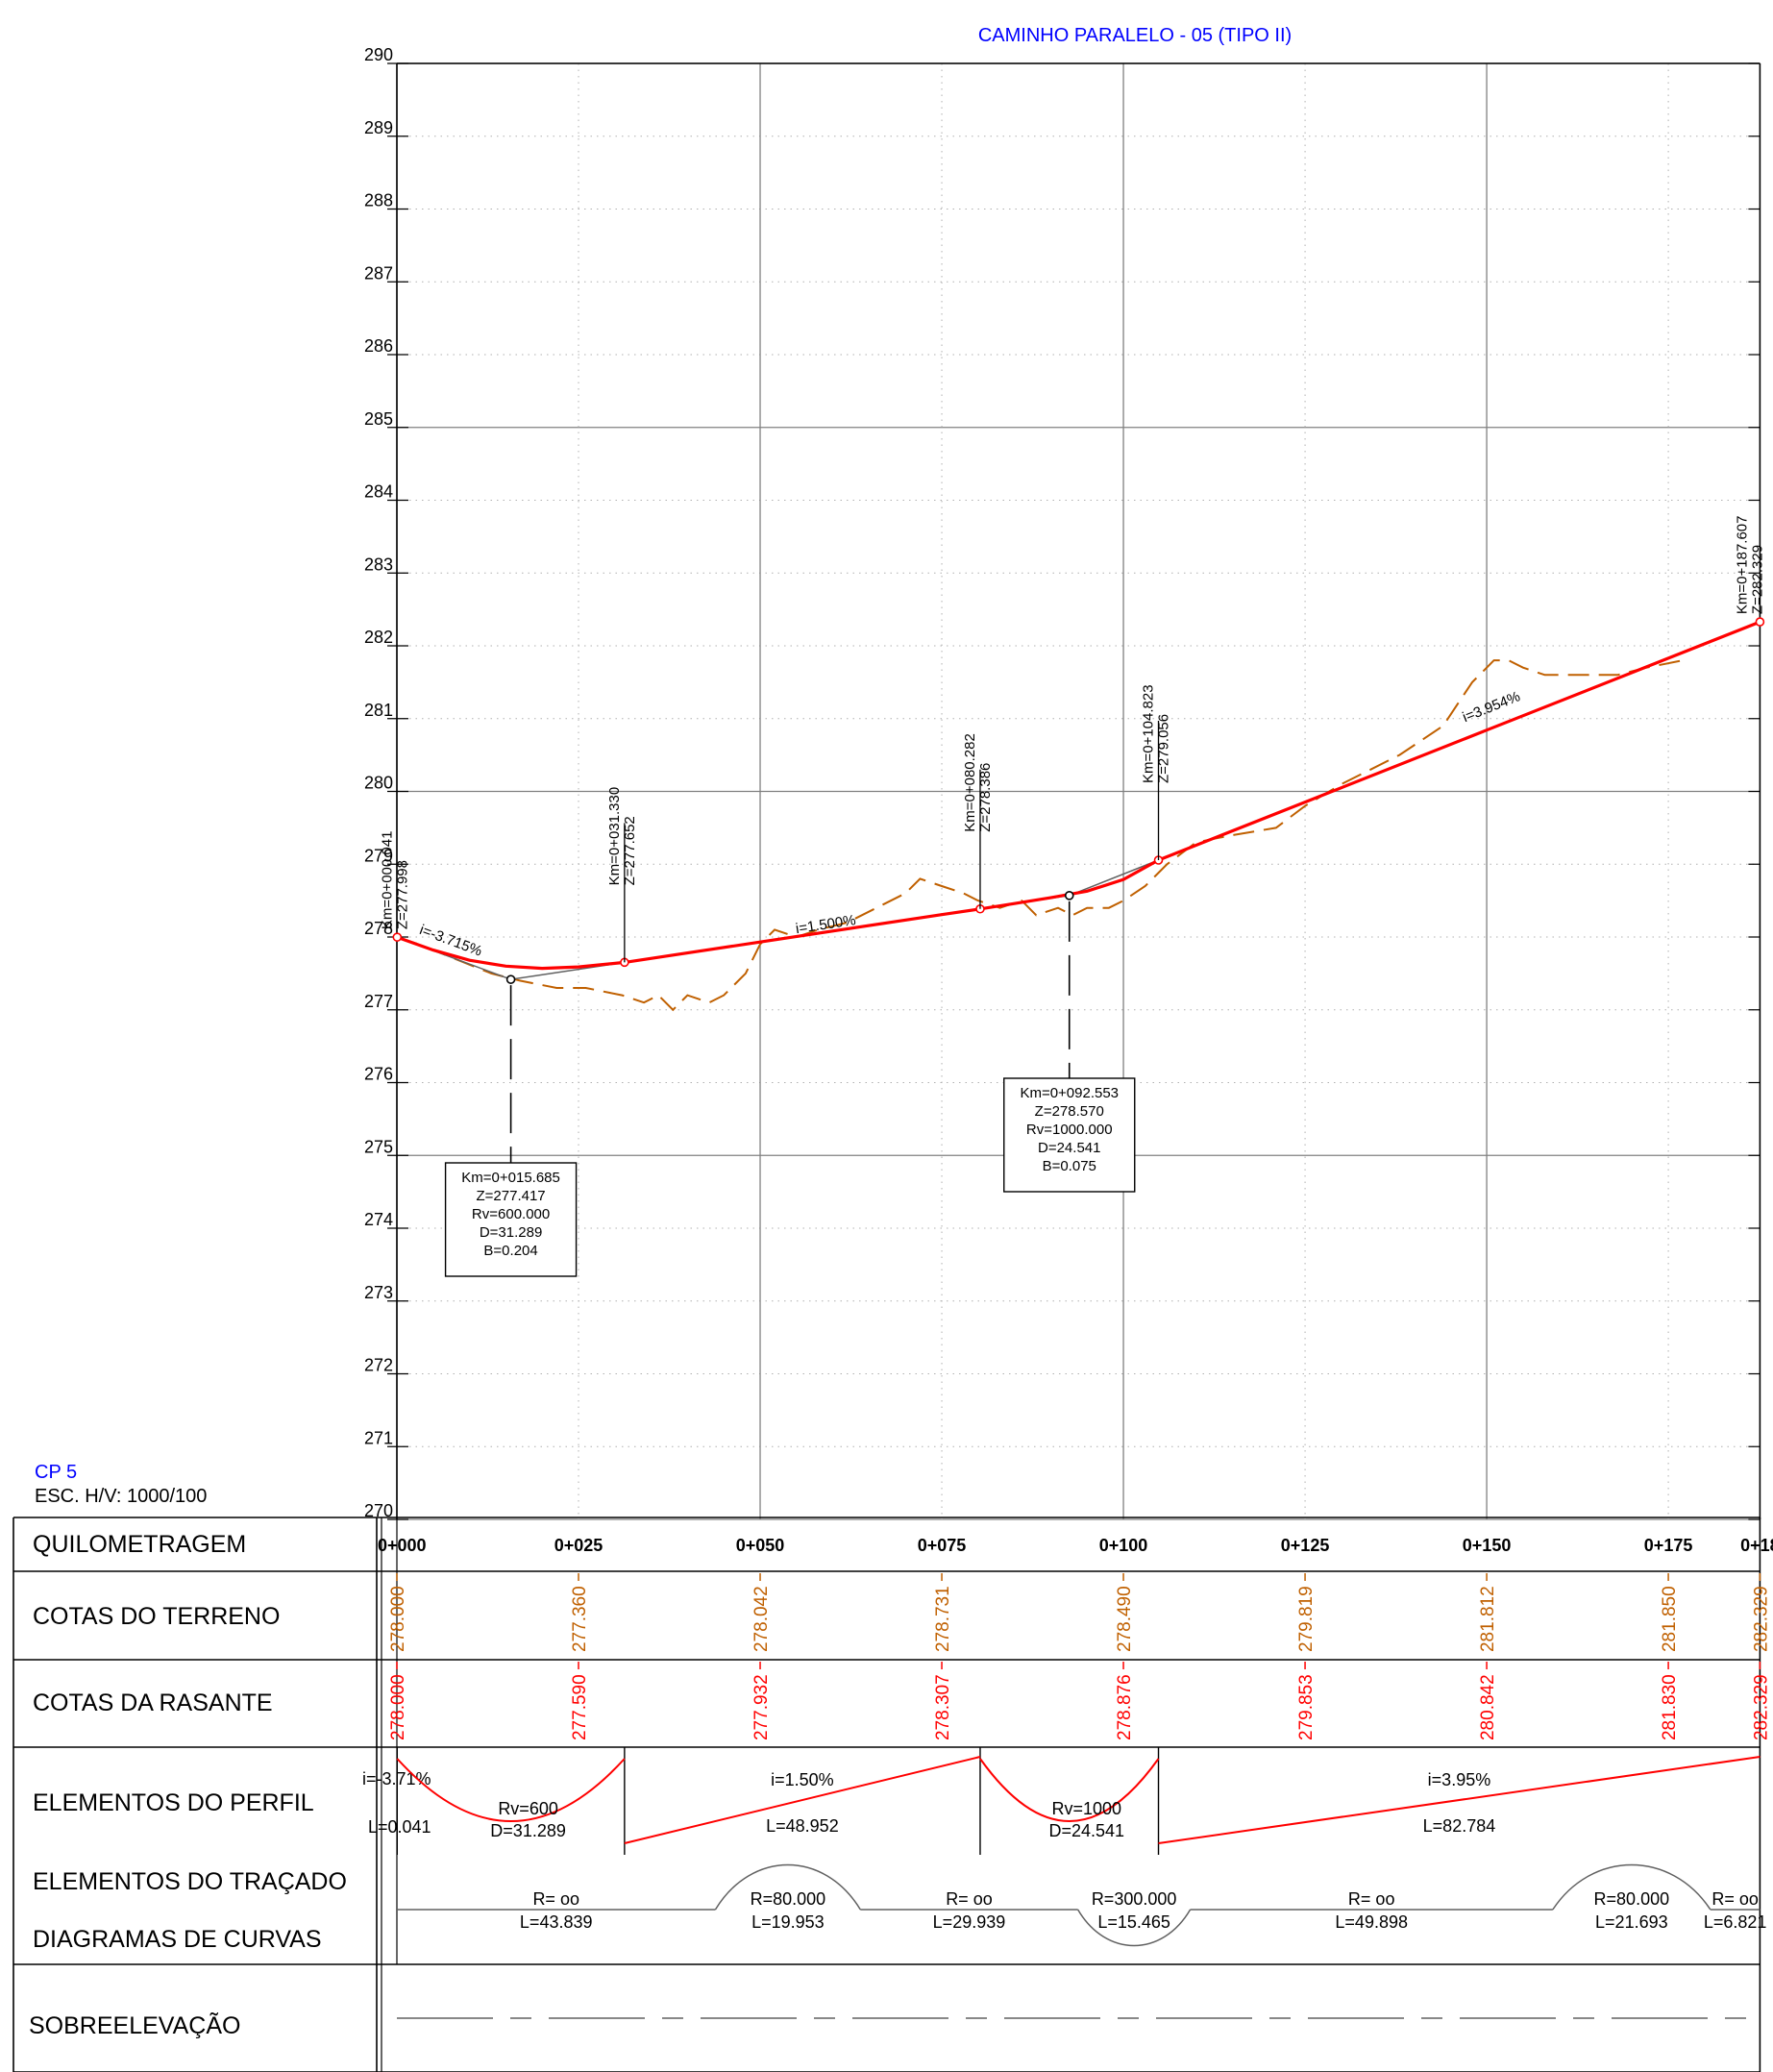  What do you see at coordinates (1069, 1111) in the screenshot?
I see `pvi-info-line: Z=278.570` at bounding box center [1069, 1111].